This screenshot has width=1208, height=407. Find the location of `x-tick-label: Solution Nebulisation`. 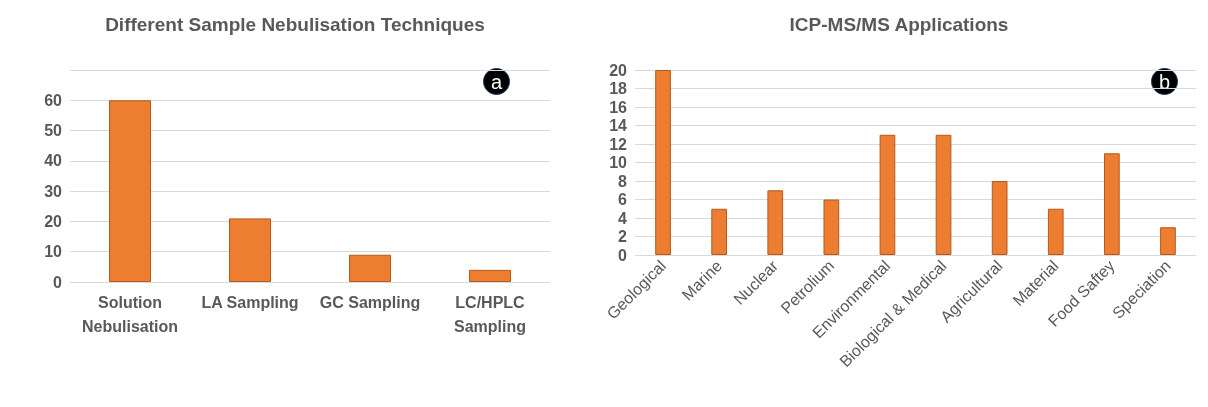

x-tick-label: Solution Nebulisation is located at coordinates (130, 314).